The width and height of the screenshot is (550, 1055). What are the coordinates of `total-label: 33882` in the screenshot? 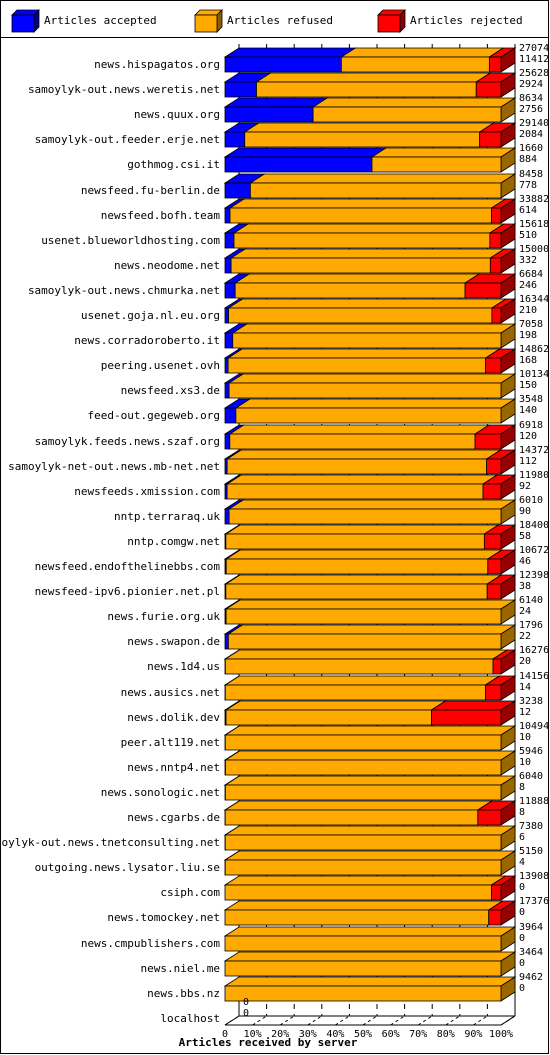 It's located at (534, 199).